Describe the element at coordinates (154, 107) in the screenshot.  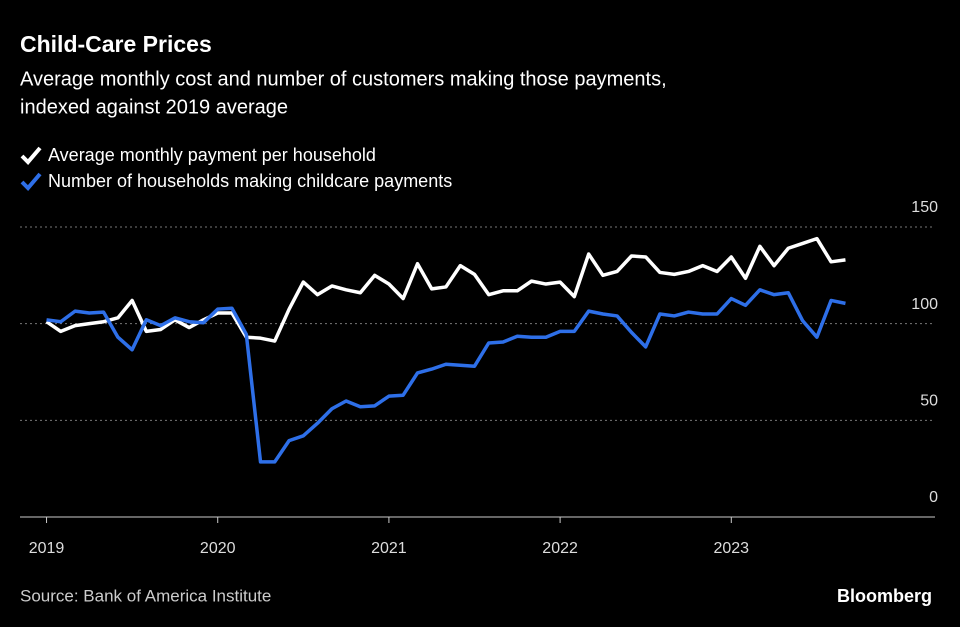
I see `chart-subtitle: indexed against 2019 average` at that location.